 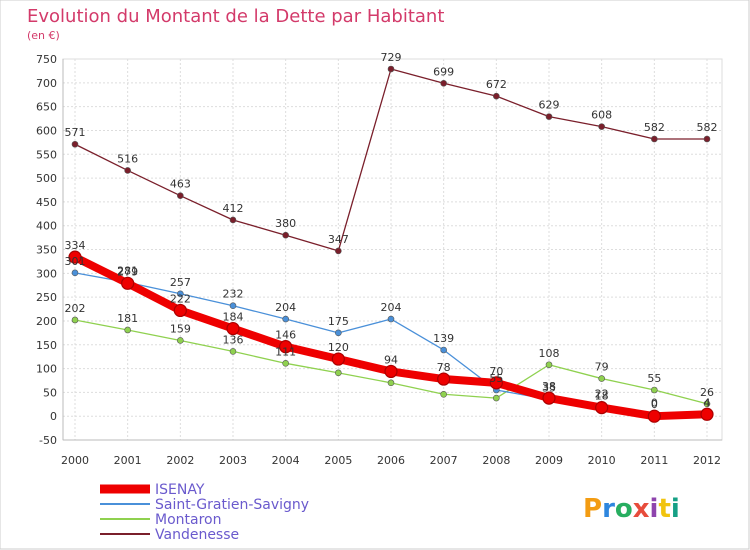 What do you see at coordinates (443, 71) in the screenshot?
I see `data-label: 699` at bounding box center [443, 71].